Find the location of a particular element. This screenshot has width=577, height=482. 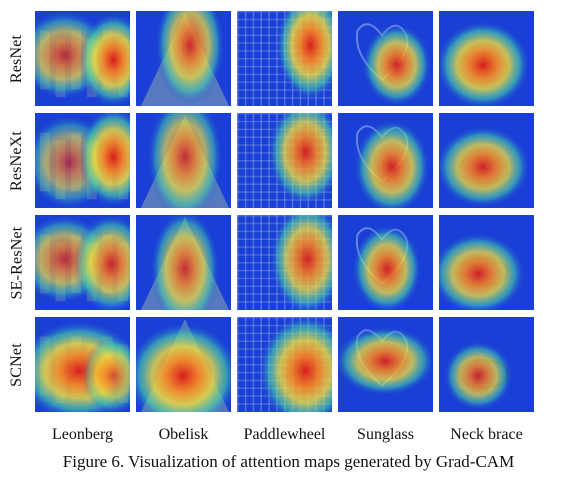

heatmap-tile-sunglass-resnext is located at coordinates (385, 160).